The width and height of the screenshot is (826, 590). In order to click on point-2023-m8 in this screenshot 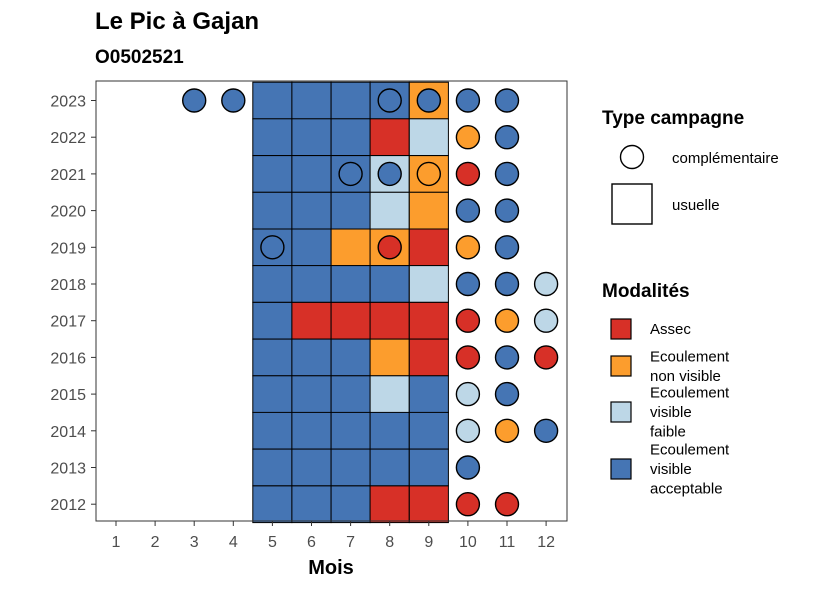, I will do `click(389, 100)`.